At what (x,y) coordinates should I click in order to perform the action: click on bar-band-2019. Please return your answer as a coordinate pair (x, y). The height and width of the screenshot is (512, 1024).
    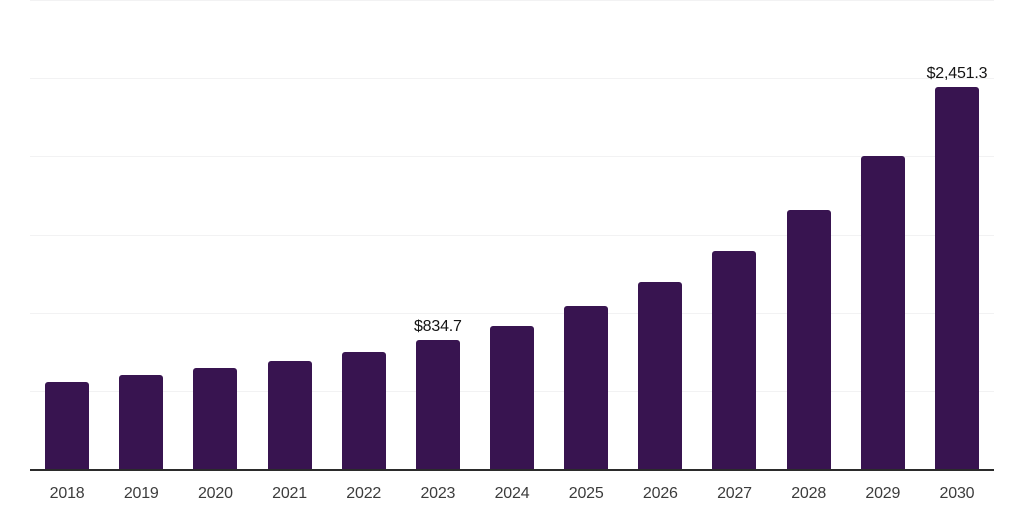
    Looking at the image, I should click on (141, 235).